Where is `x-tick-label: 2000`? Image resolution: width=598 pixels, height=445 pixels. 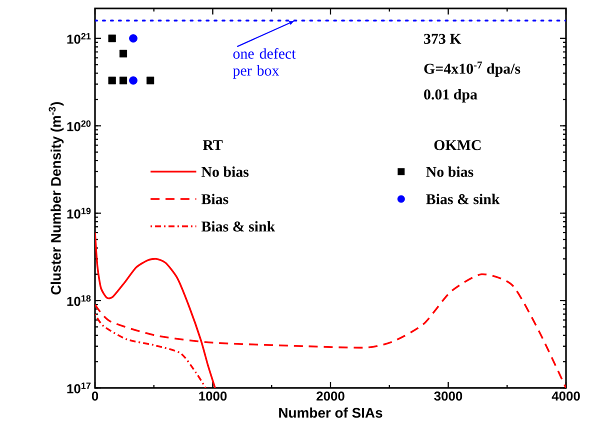
x-tick-label: 2000 is located at coordinates (330, 396).